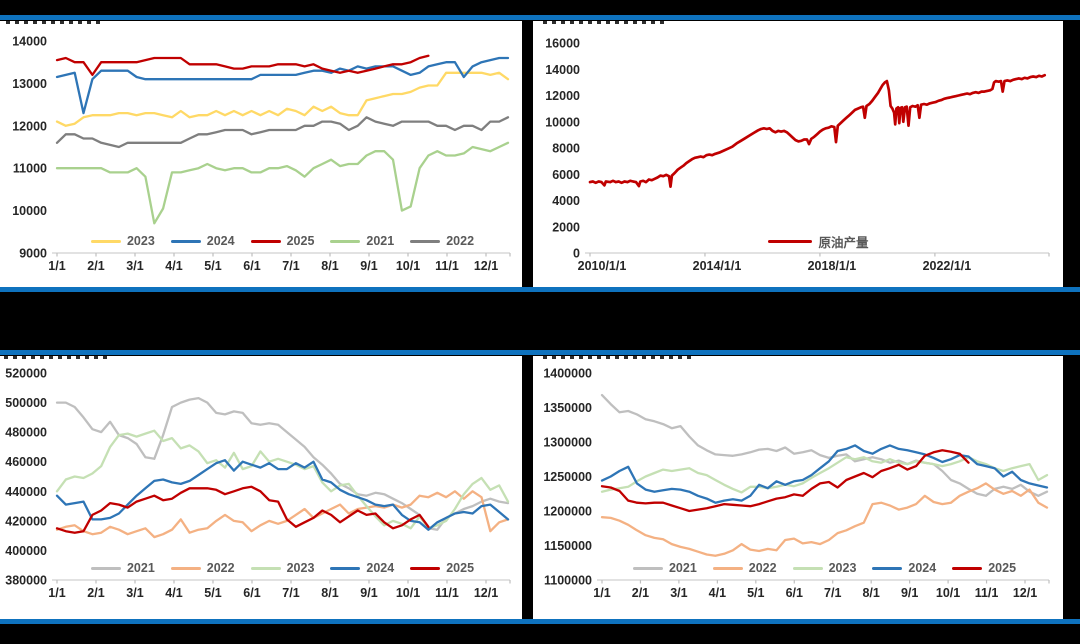 This screenshot has width=1080, height=644. Describe the element at coordinates (380, 241) in the screenshot. I see `legend-label: 2021` at that location.